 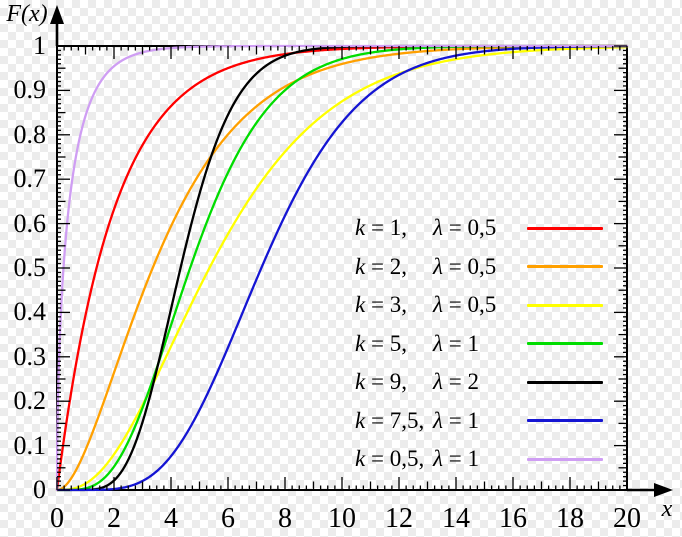 What do you see at coordinates (39, 45) in the screenshot?
I see `y-tick-label-1: 1` at bounding box center [39, 45].